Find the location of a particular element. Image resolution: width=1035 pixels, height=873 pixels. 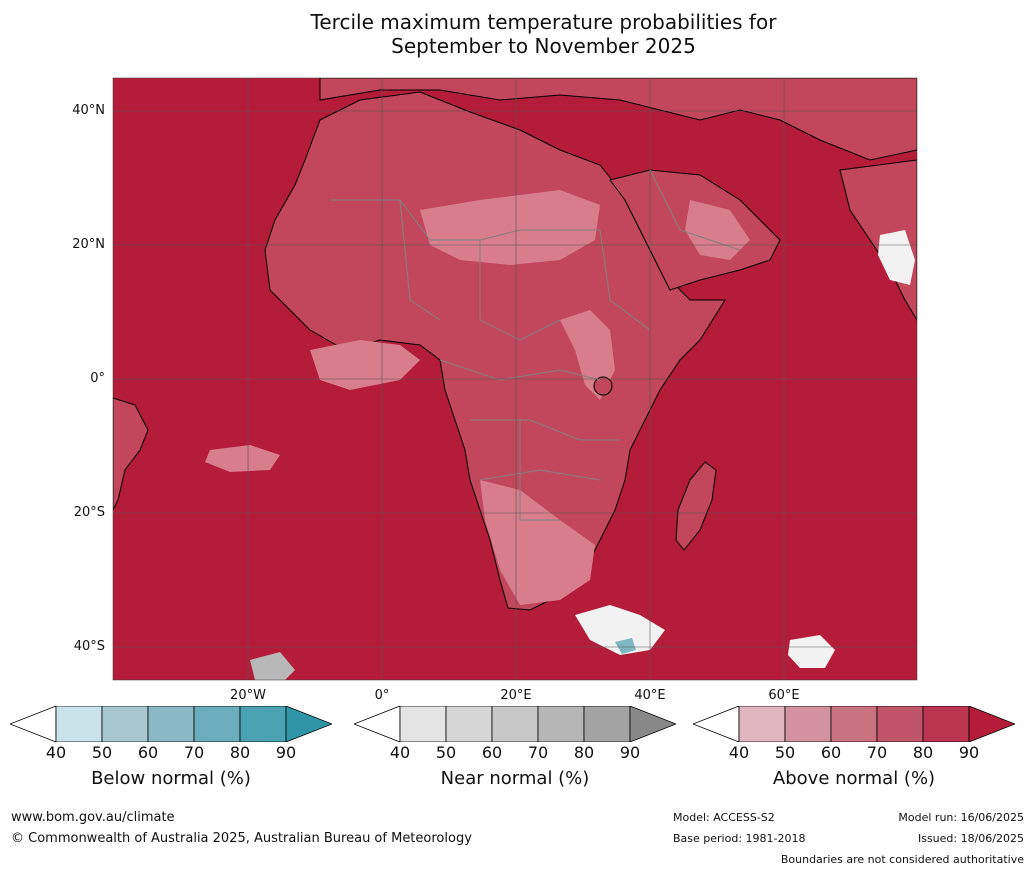

lon-label-60e: 60°E is located at coordinates (784, 695).